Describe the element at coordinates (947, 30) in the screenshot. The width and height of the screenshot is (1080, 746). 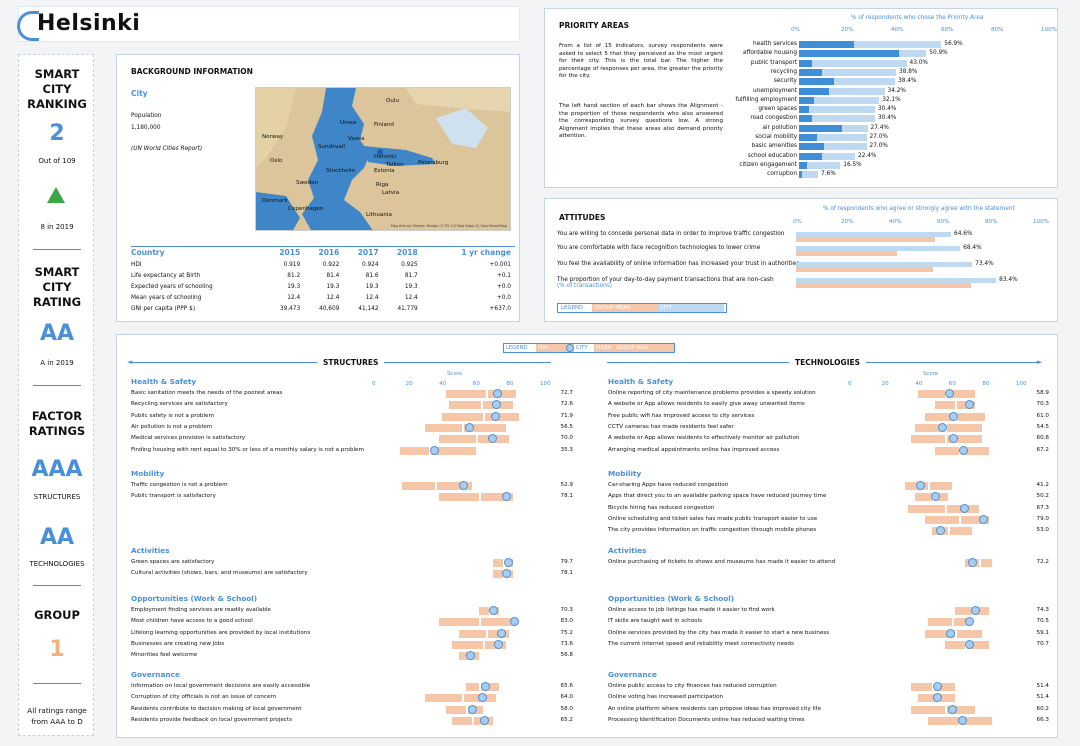
I see `axis-tick: 60%` at that location.